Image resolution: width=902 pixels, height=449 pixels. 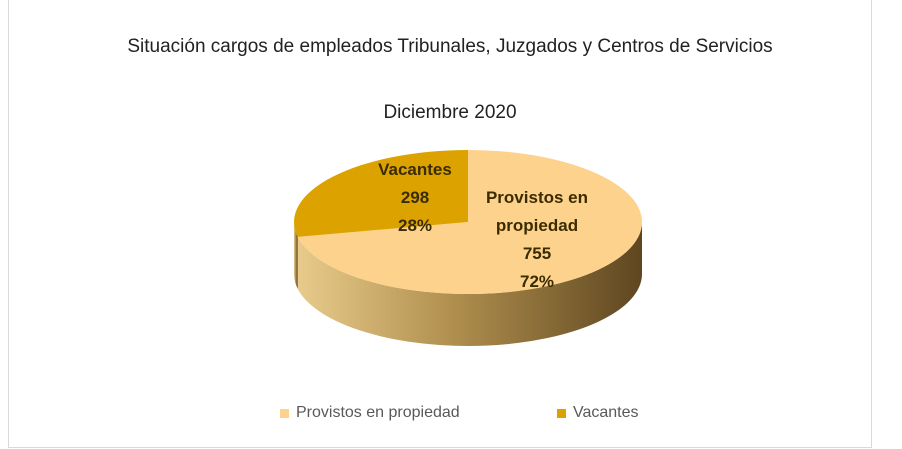 What do you see at coordinates (537, 211) in the screenshot?
I see `data-label-category: Provistos en propiedad` at bounding box center [537, 211].